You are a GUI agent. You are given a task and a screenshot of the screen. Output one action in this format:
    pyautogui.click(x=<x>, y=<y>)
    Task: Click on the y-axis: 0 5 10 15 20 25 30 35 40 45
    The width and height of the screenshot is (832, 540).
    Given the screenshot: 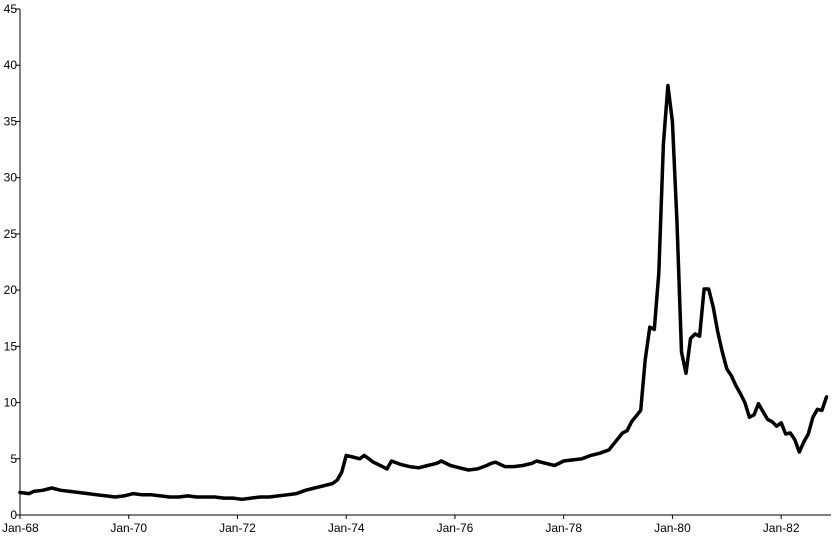 What is the action you would take?
    pyautogui.click(x=12, y=262)
    